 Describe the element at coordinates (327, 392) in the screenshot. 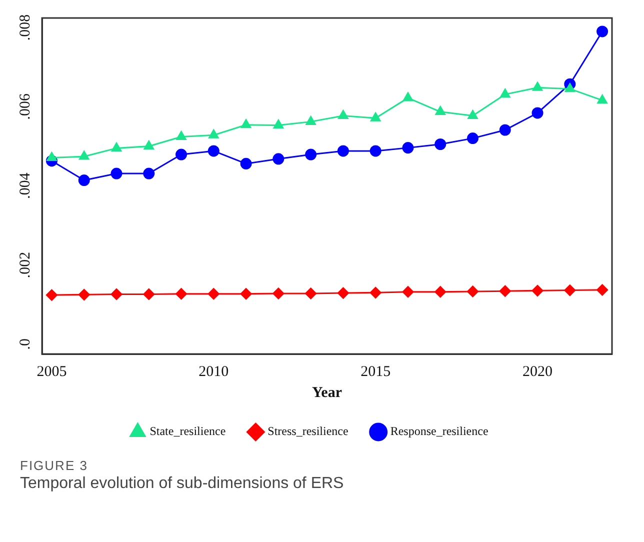

I see `x-axis-title: Year` at that location.